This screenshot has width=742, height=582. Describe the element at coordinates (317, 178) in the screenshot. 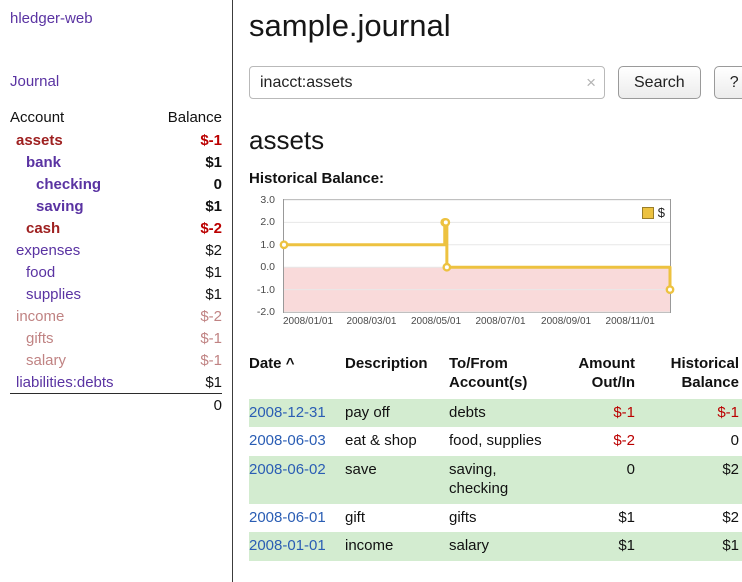

I see `chart-title: Historical Balance:` at that location.